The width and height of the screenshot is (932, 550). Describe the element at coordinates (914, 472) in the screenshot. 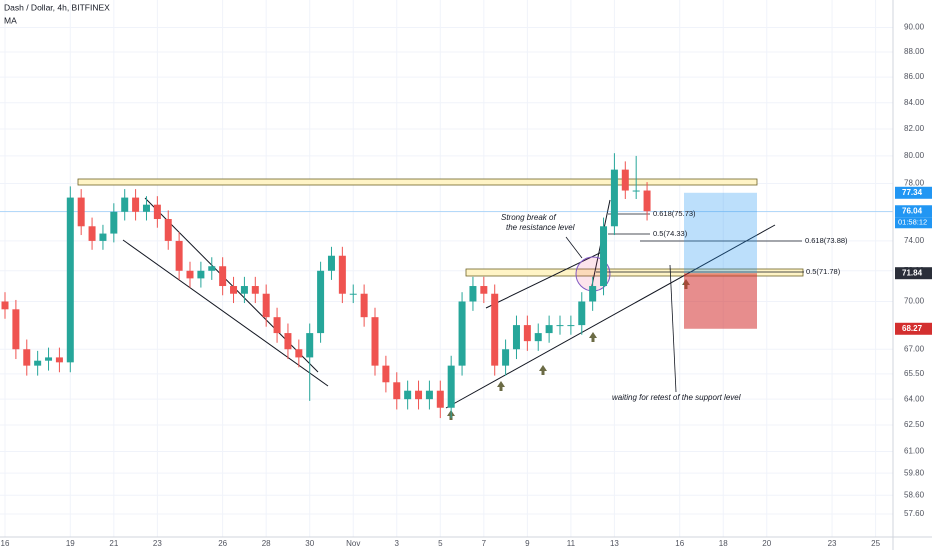

I see `y-tick-label: 59.80` at that location.